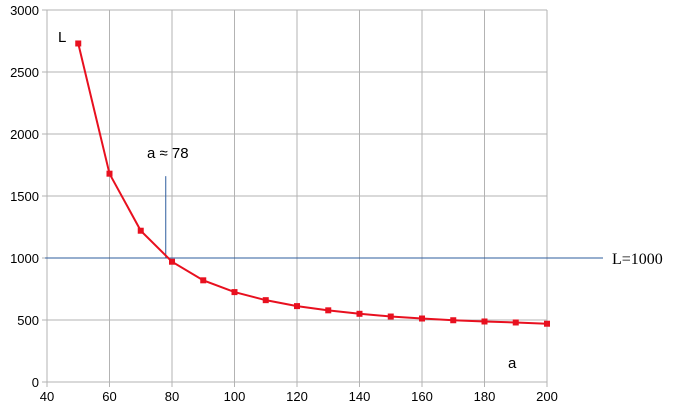 Image resolution: width=673 pixels, height=415 pixels. Describe the element at coordinates (297, 396) in the screenshot. I see `x-tick-label-120: 120` at that location.